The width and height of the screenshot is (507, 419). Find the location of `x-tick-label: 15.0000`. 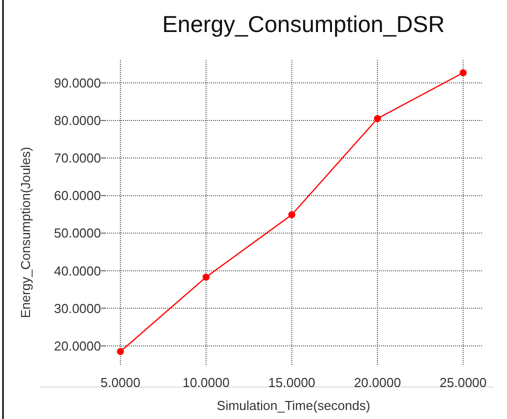

x-tick-label: 15.0000 is located at coordinates (292, 382).